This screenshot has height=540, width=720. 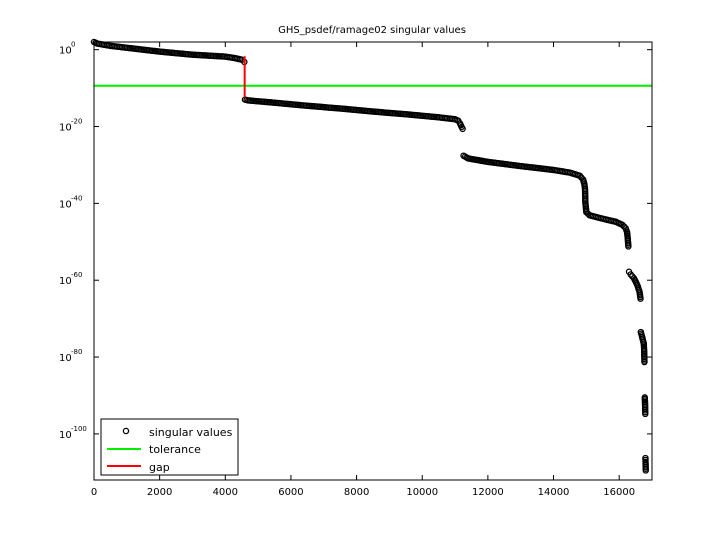 What do you see at coordinates (126, 431) in the screenshot?
I see `legend-marker-singular-values` at bounding box center [126, 431].